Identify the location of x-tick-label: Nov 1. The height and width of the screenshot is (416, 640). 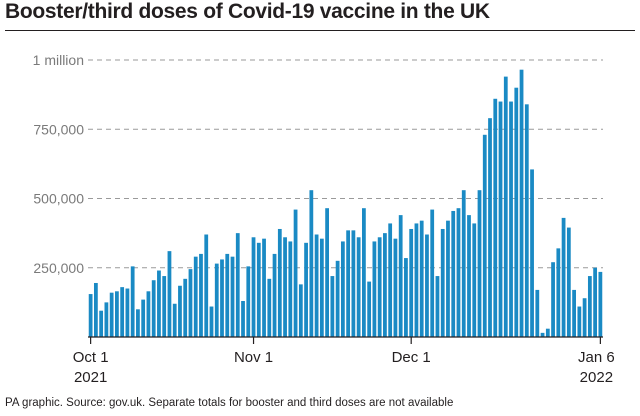
(253, 357).